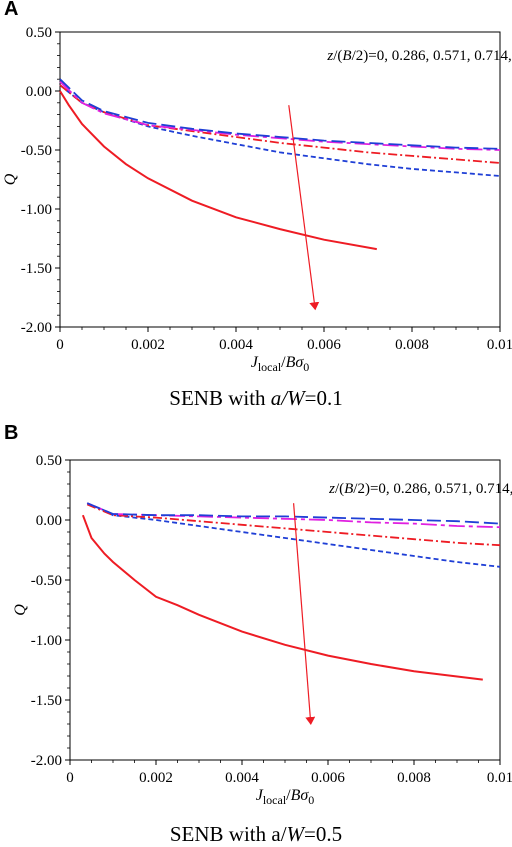 The width and height of the screenshot is (512, 847). I want to click on panel-label-a: A, so click(11, 10).